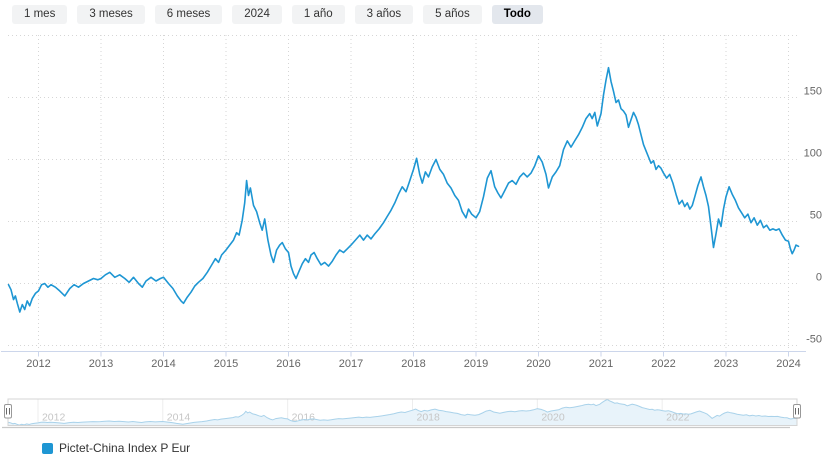 This screenshot has width=831, height=460. Describe the element at coordinates (816, 216) in the screenshot. I see `y-axis-label: 50` at that location.